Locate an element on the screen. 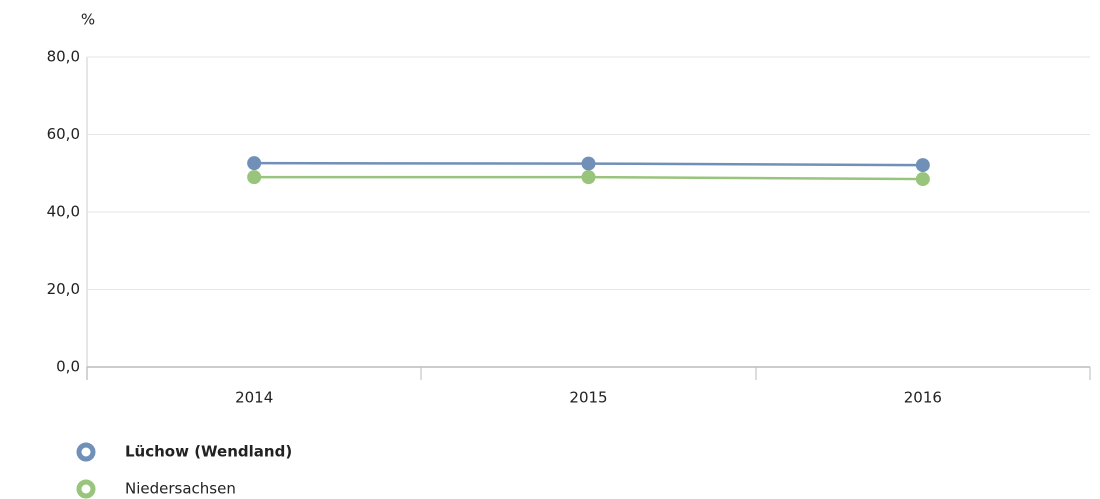 The height and width of the screenshot is (499, 1100). y-tick-label: 0,0 is located at coordinates (68, 367).